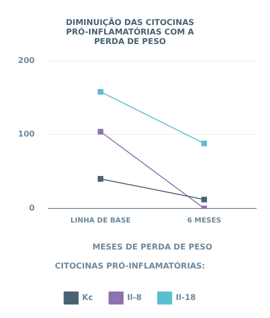 Image resolution: width=270 pixels, height=318 pixels. Describe the element at coordinates (134, 297) in the screenshot. I see `legend-label: Il-8` at that location.